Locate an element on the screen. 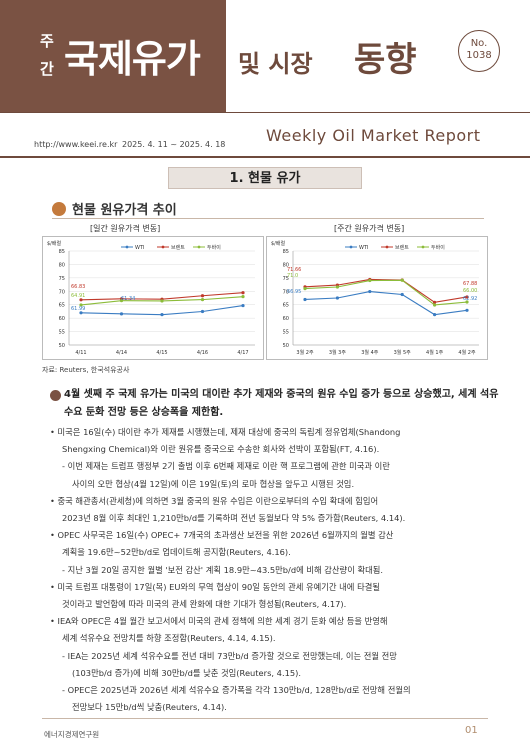  weekly-x-tick-label: 3월 2주 is located at coordinates (305, 352).